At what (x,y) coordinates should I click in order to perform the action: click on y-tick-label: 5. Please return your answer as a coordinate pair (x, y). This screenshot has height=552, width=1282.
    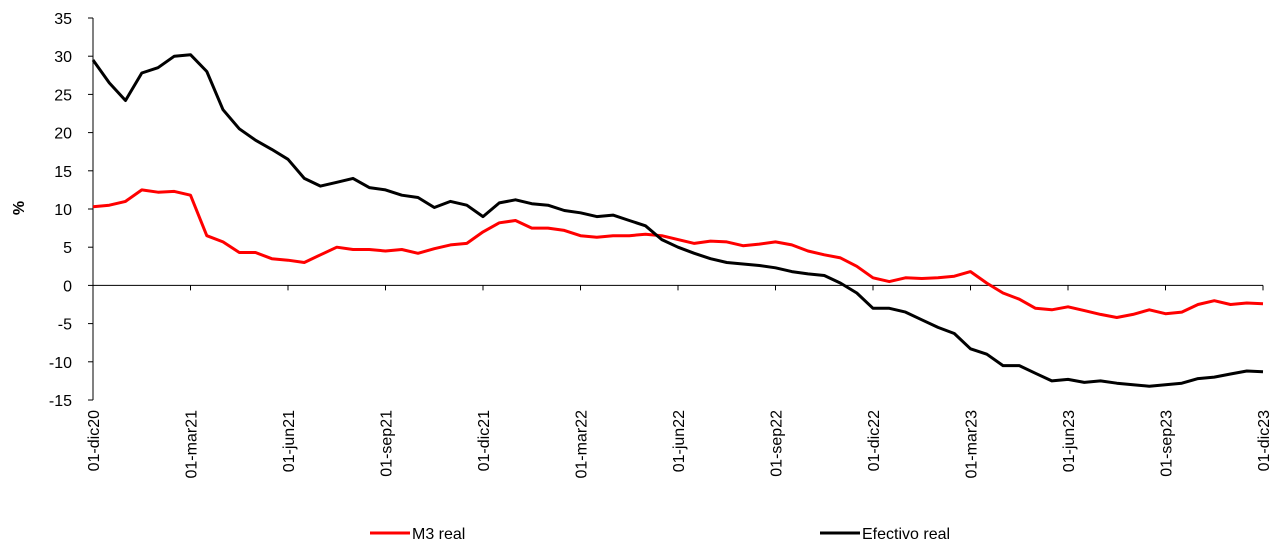
    Looking at the image, I should click on (67, 248).